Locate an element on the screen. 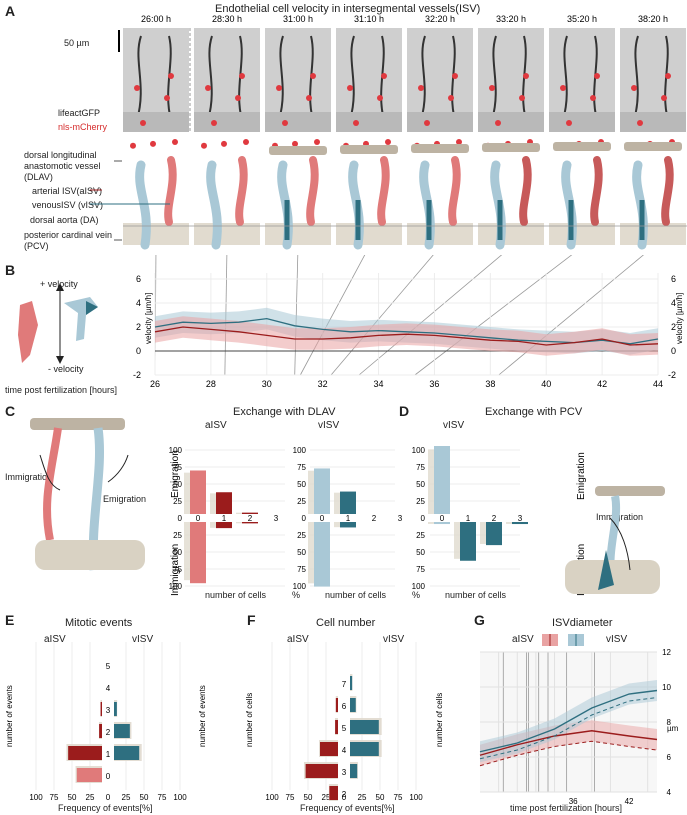 This screenshot has width=687, height=815. visv-bar is located at coordinates (364, 749).